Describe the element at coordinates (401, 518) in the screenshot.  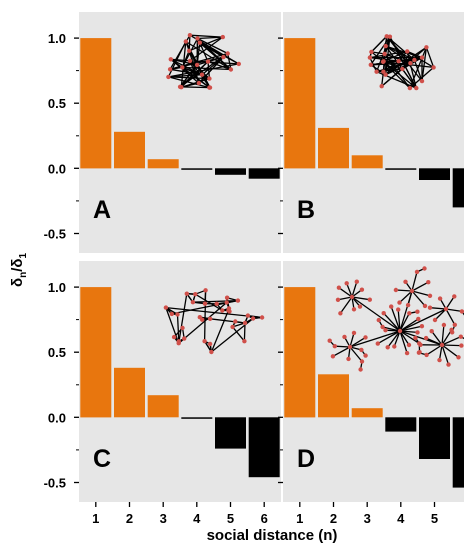
I see `x-tick-label: 4` at that location.